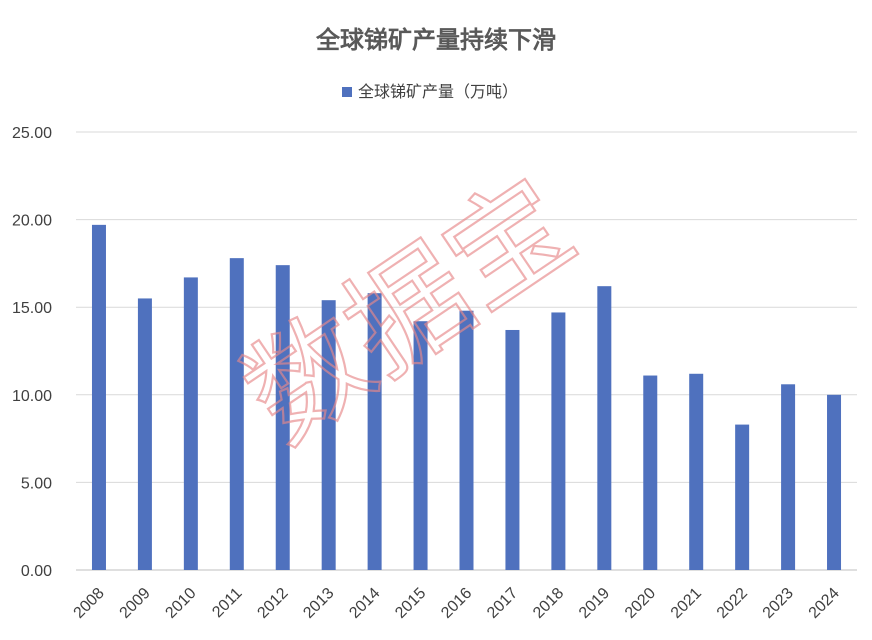  Describe the element at coordinates (650, 472) in the screenshot. I see `bar-2020` at that location.